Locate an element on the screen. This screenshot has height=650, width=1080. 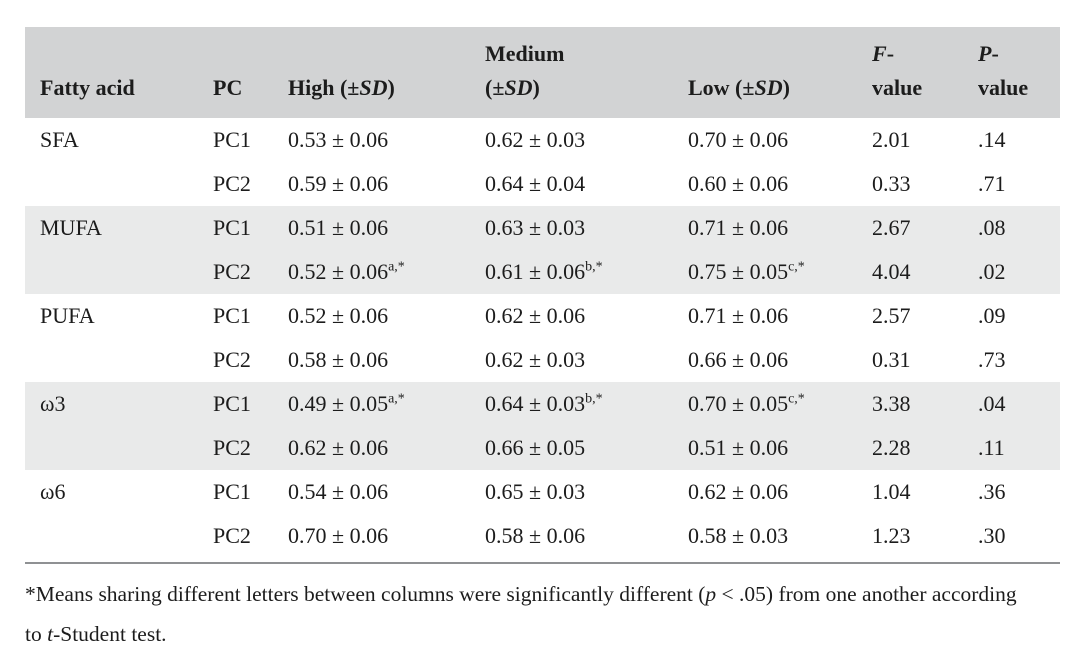
f-value-cell: 2.57 is located at coordinates (891, 315).